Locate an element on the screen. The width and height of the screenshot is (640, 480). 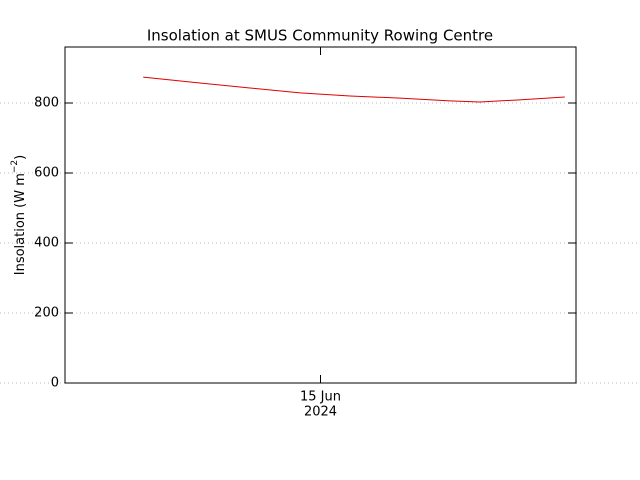
y-axis-label-text: Insolation (W m is located at coordinates (20, 224).